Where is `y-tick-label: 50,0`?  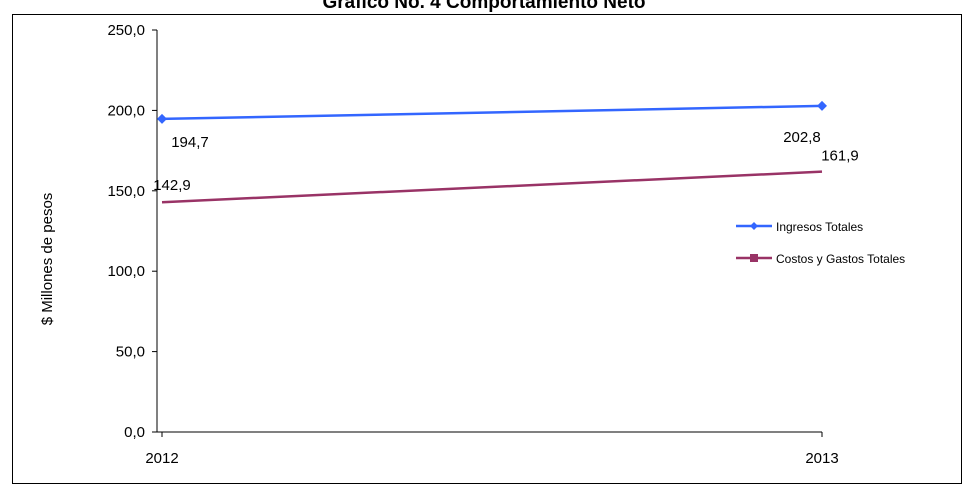
y-tick-label: 50,0 is located at coordinates (130, 352).